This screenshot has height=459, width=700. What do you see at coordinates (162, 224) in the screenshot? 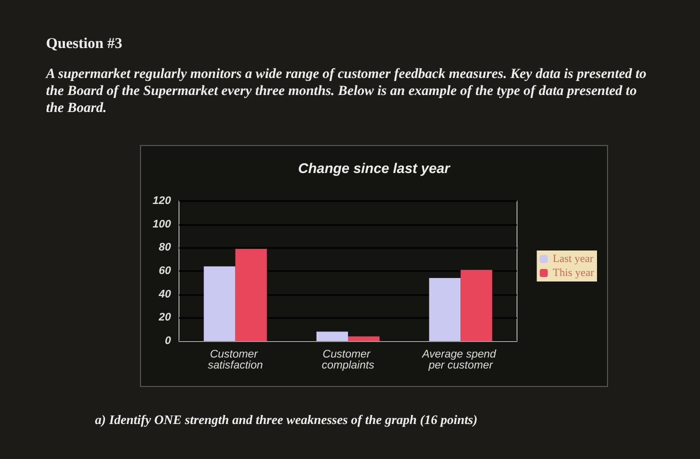
I see `y-tick-label: 100` at bounding box center [162, 224].